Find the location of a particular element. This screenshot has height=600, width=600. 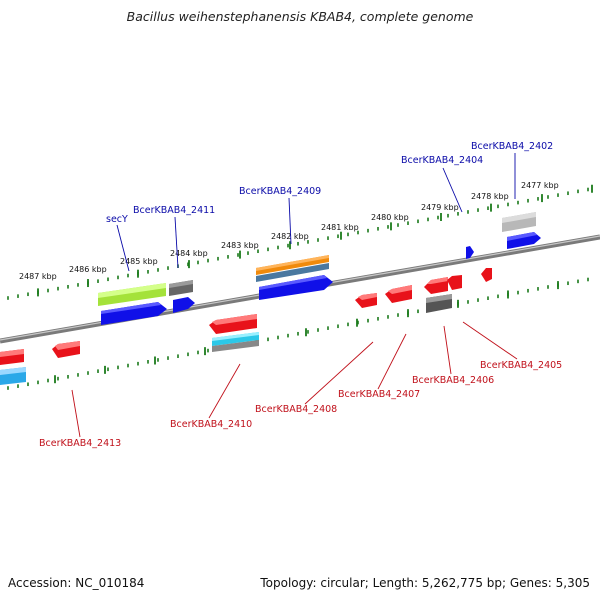

kbp-label: 2482 kbp is located at coordinates (290, 236).